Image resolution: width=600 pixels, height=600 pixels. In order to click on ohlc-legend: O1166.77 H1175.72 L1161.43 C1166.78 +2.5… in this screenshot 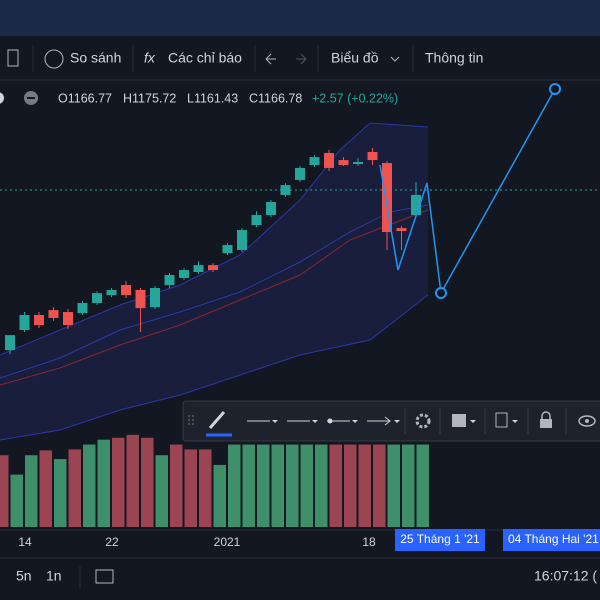, I will do `click(199, 98)`.